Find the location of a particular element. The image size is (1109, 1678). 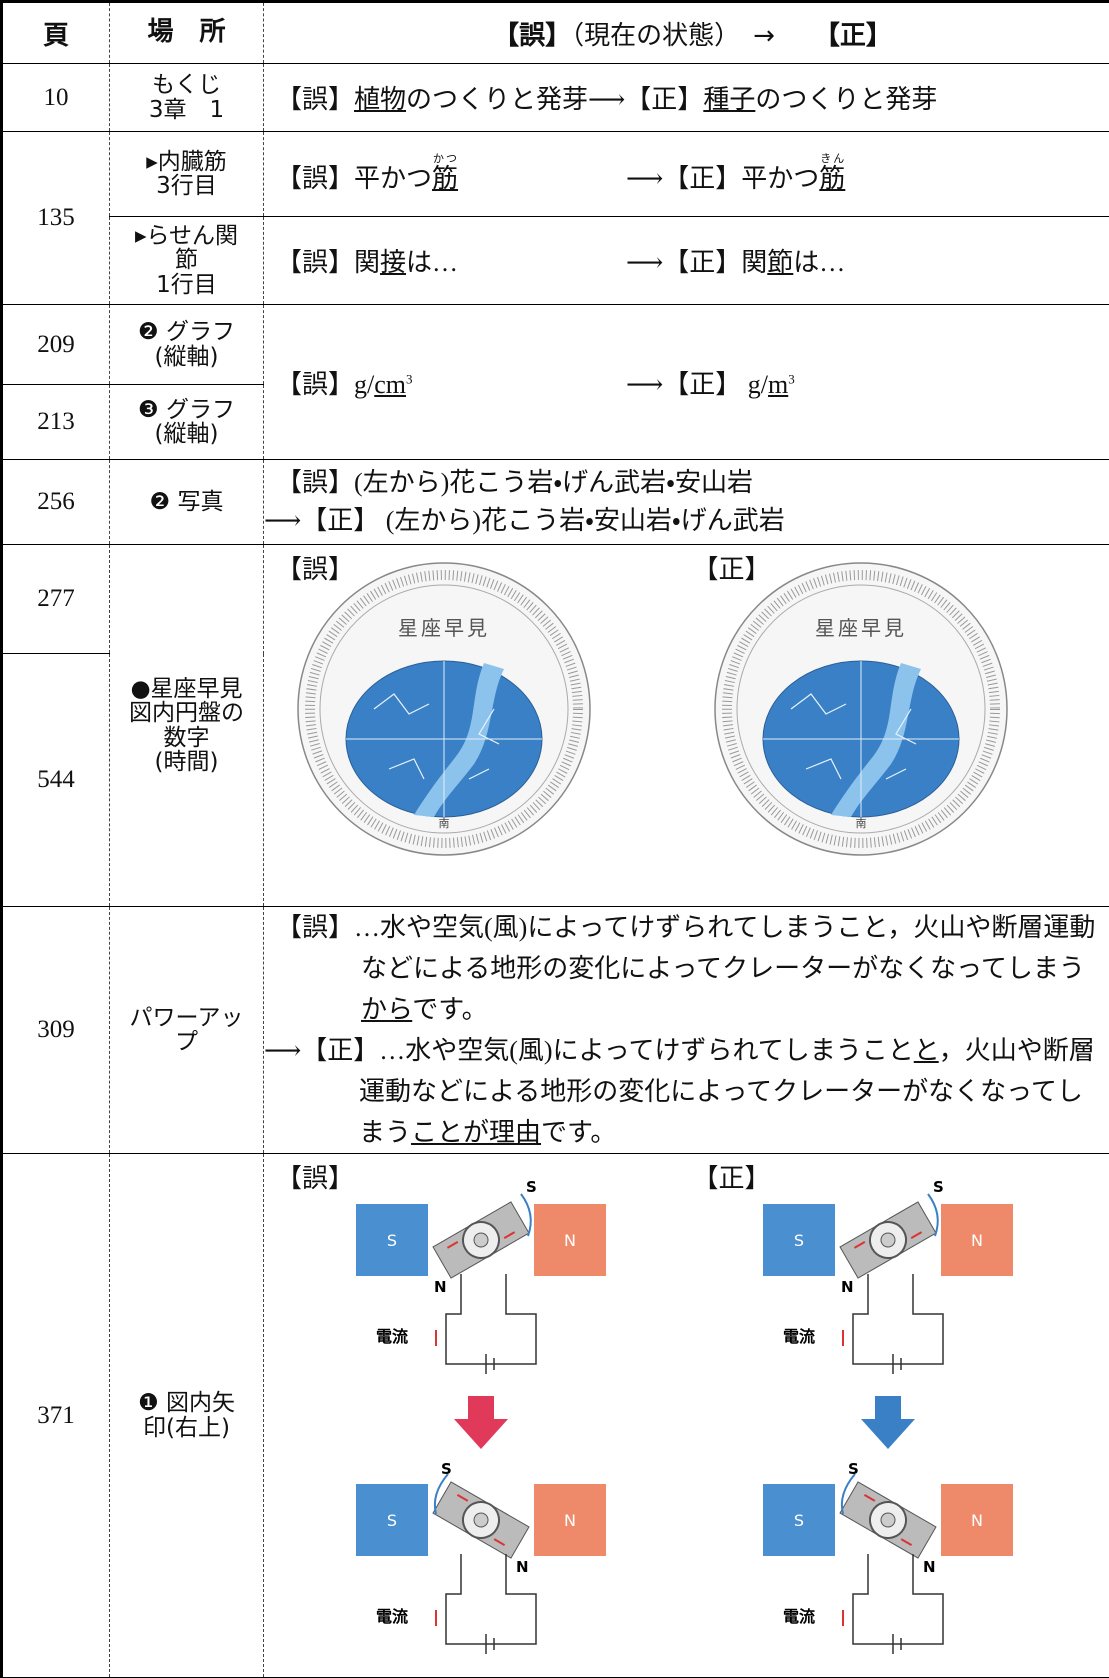

figure-label: 【誤】 is located at coordinates (315, 1176).